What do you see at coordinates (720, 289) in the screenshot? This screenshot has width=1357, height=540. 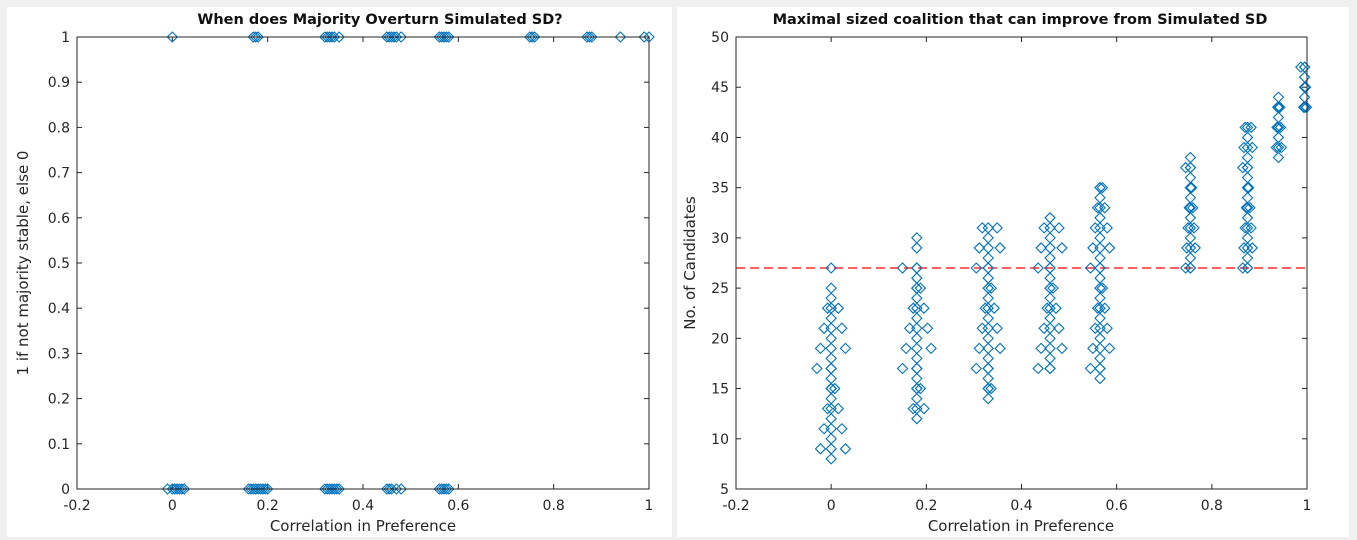 I see `y-tick-label: 25` at bounding box center [720, 289].